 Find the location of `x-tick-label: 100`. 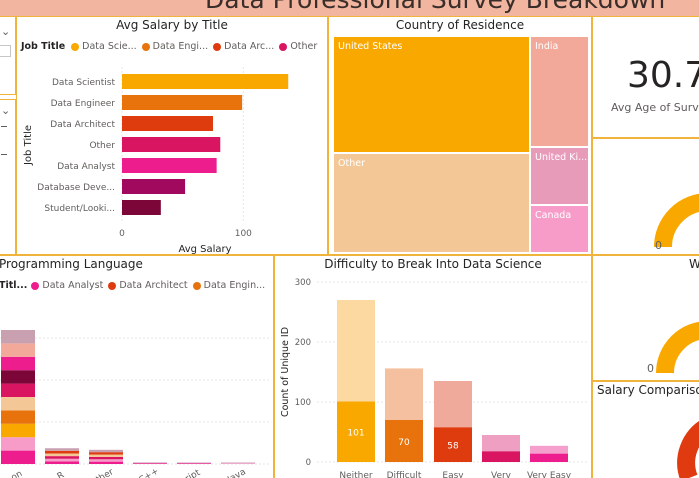

x-tick-label: 100 is located at coordinates (243, 234).